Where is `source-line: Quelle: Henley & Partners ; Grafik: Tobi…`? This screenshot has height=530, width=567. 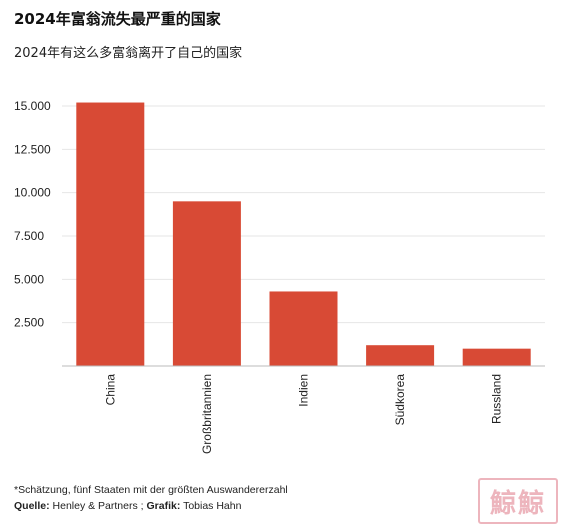
source-line: Quelle: Henley & Partners ; Grafik: Tobi… is located at coordinates (127, 506).